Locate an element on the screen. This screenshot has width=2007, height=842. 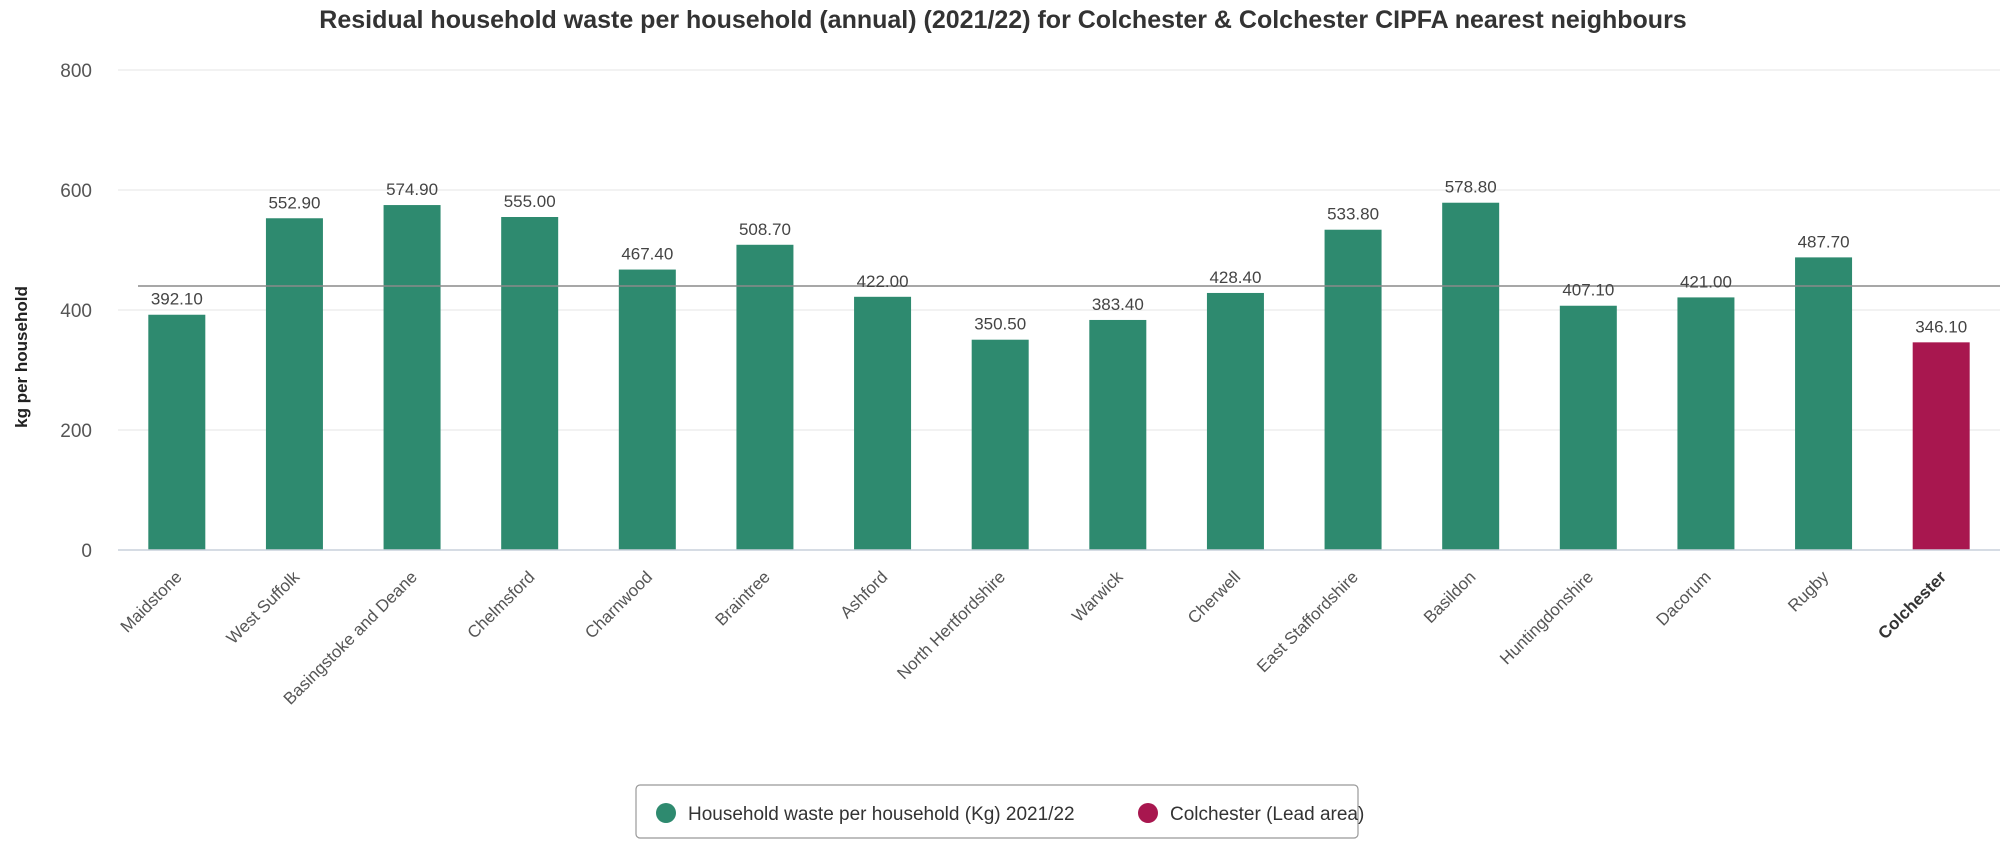
bar-charnwood is located at coordinates (647, 409).